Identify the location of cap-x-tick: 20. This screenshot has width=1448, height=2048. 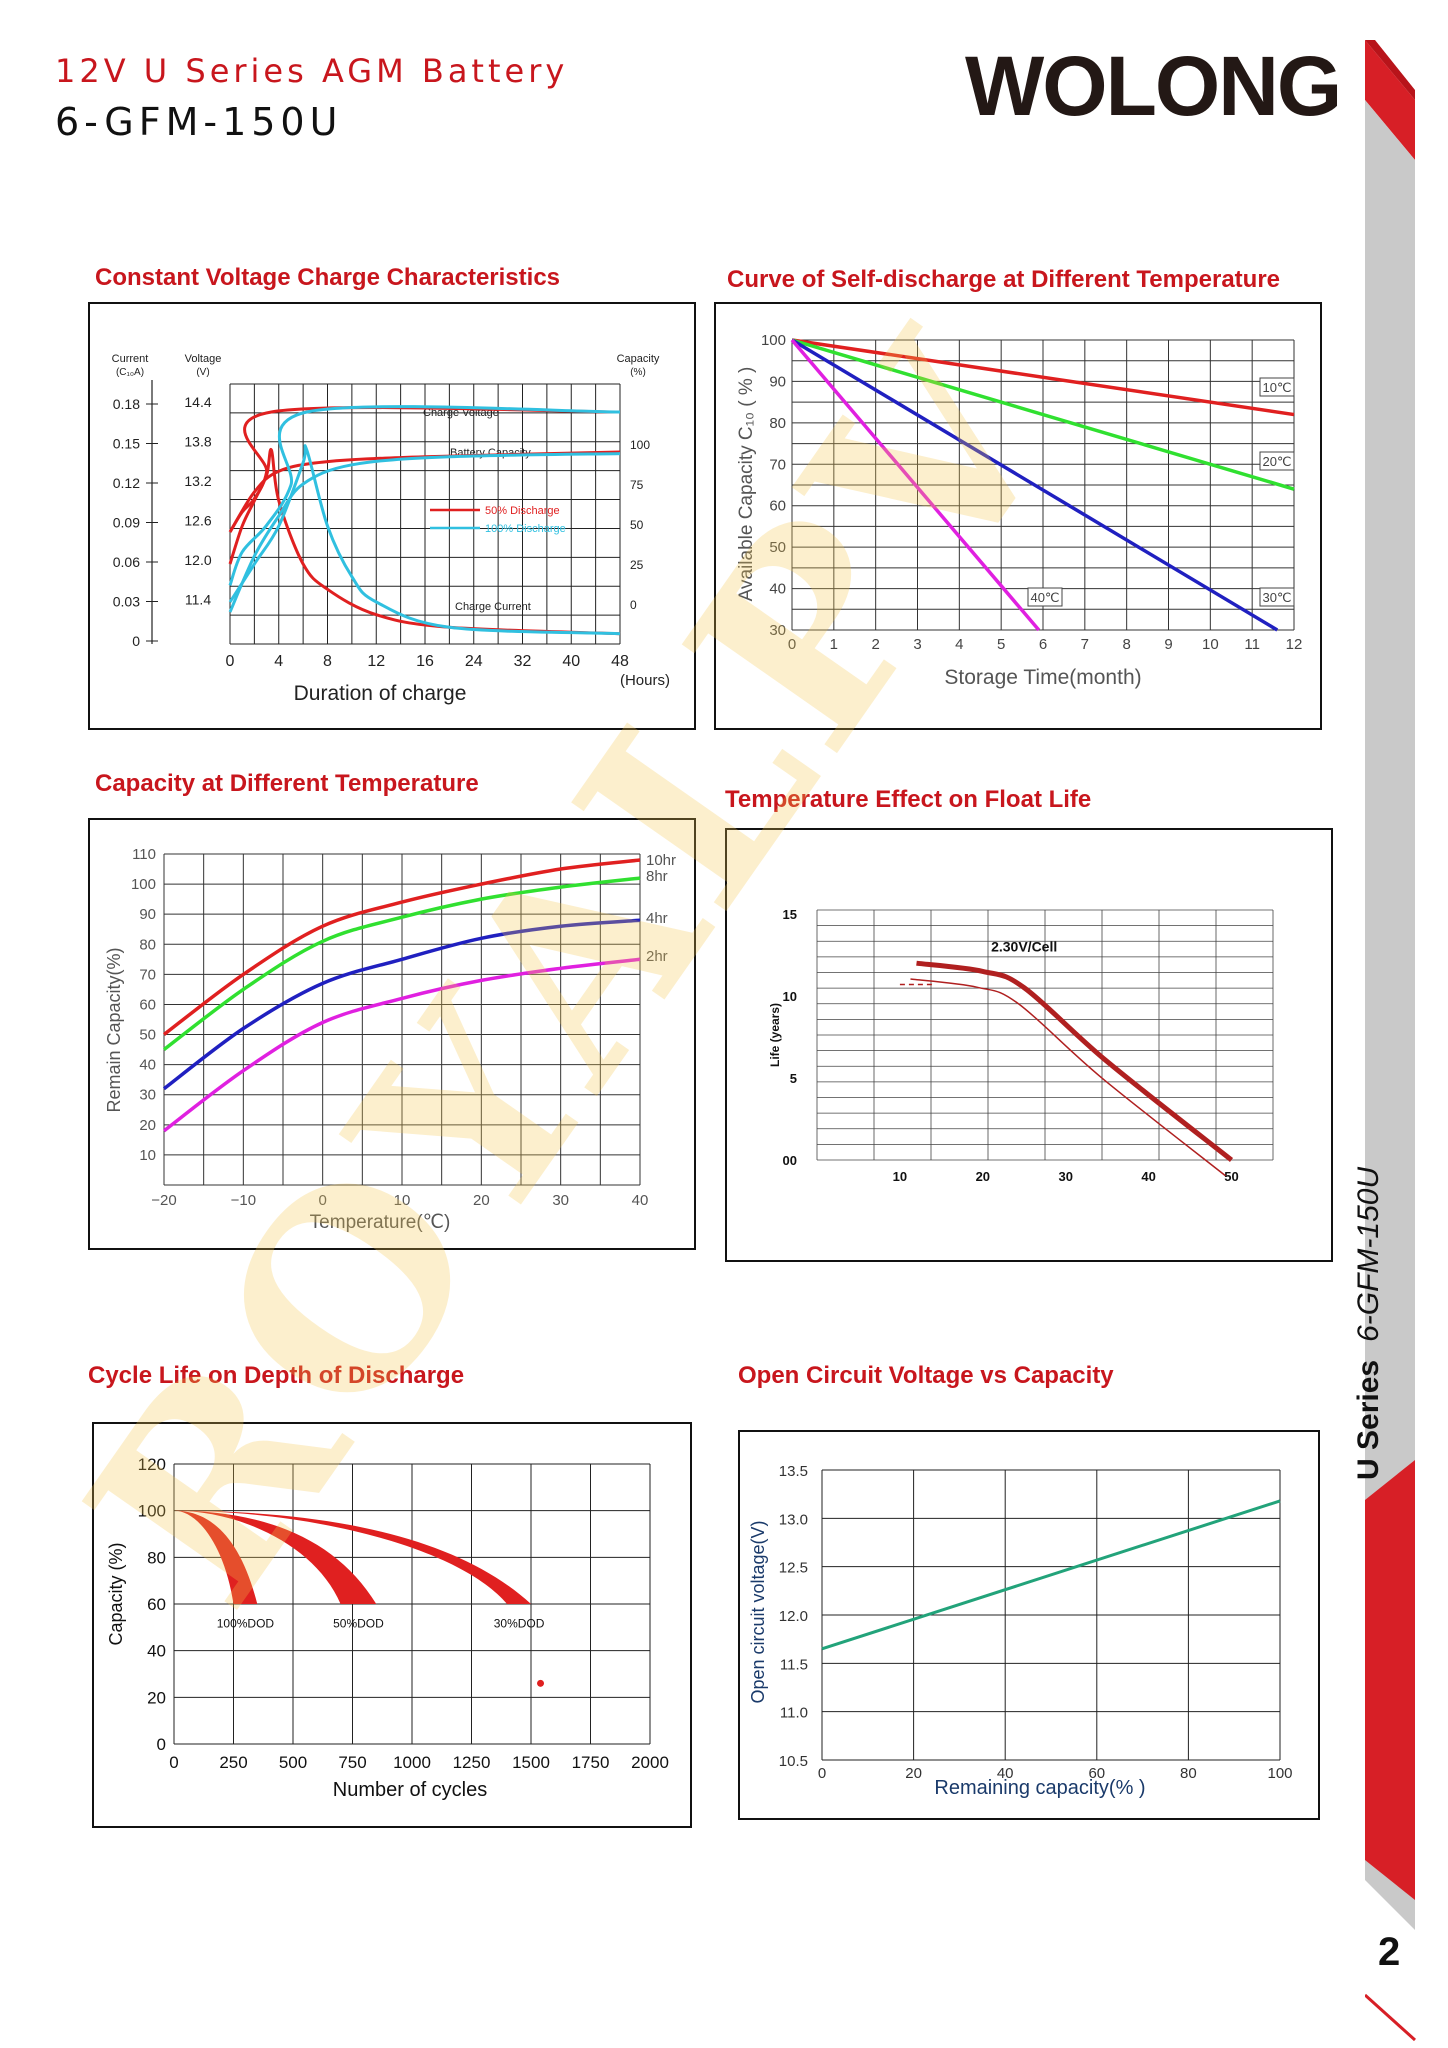
(481, 1200).